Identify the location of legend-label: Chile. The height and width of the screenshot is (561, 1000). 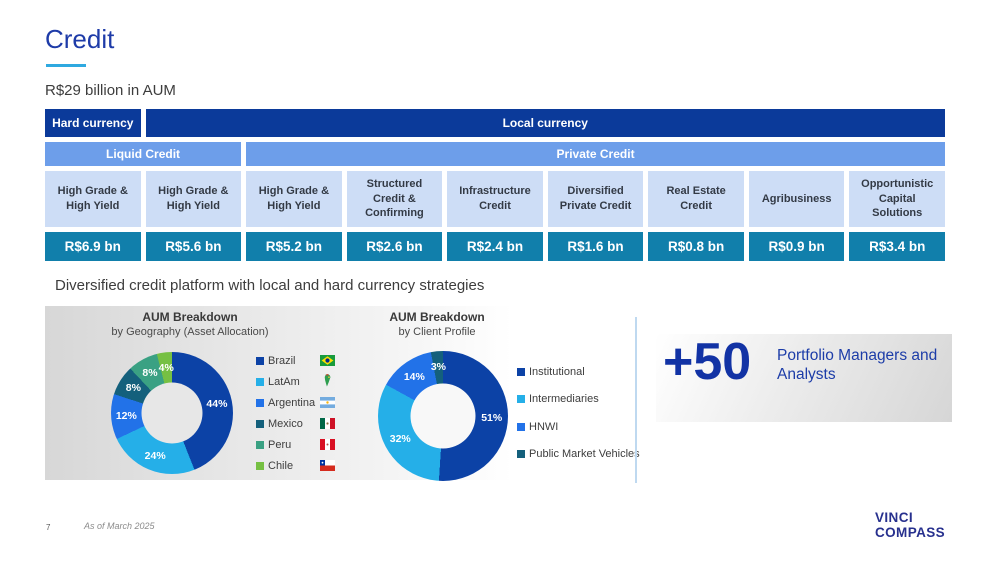
(281, 465).